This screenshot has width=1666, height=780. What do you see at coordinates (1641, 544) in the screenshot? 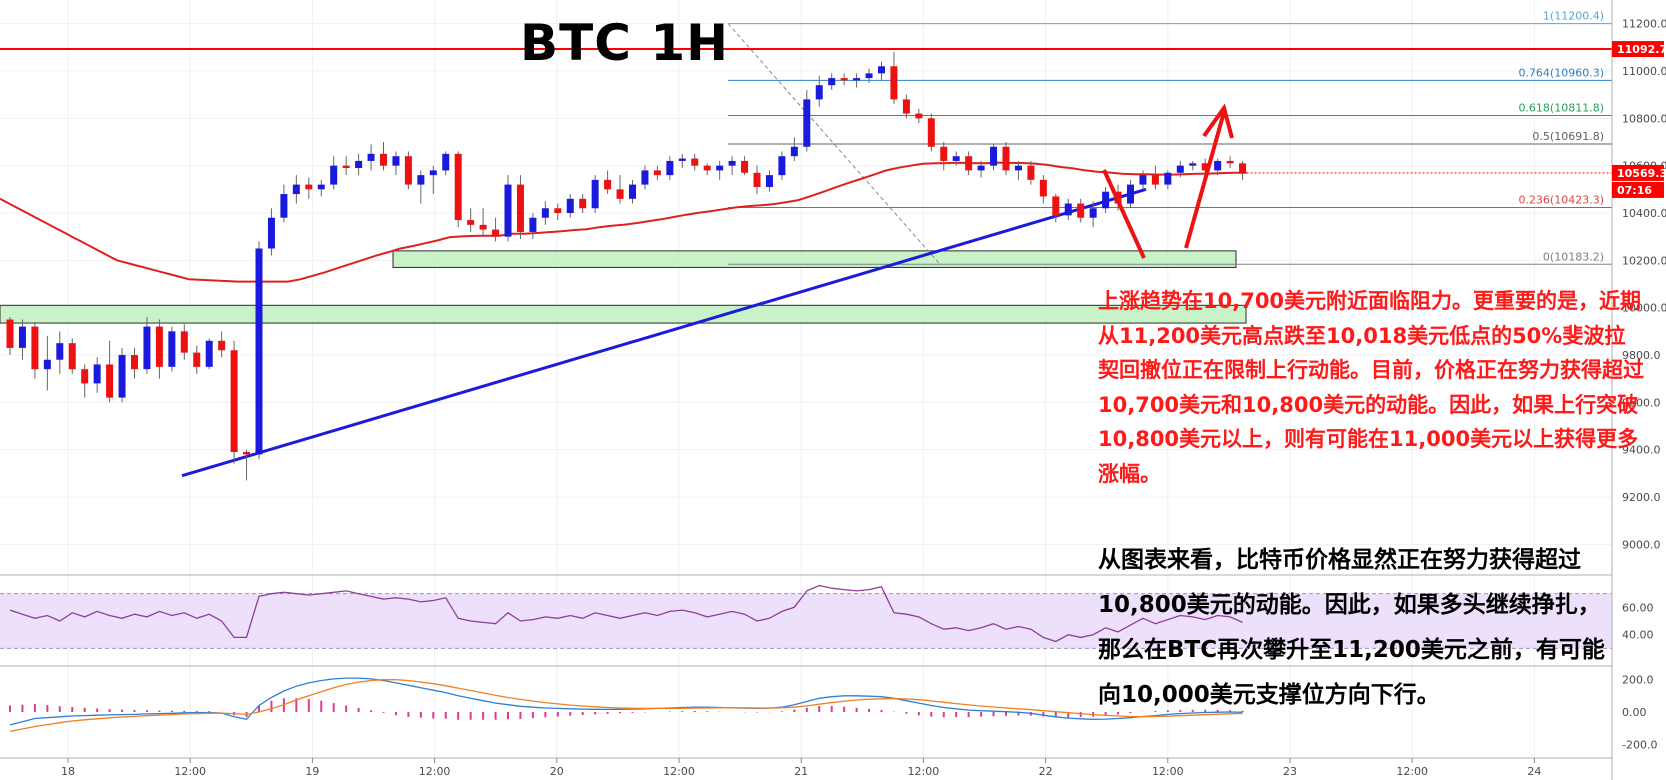
I see `price-tick-label: 9000.0` at bounding box center [1641, 544].